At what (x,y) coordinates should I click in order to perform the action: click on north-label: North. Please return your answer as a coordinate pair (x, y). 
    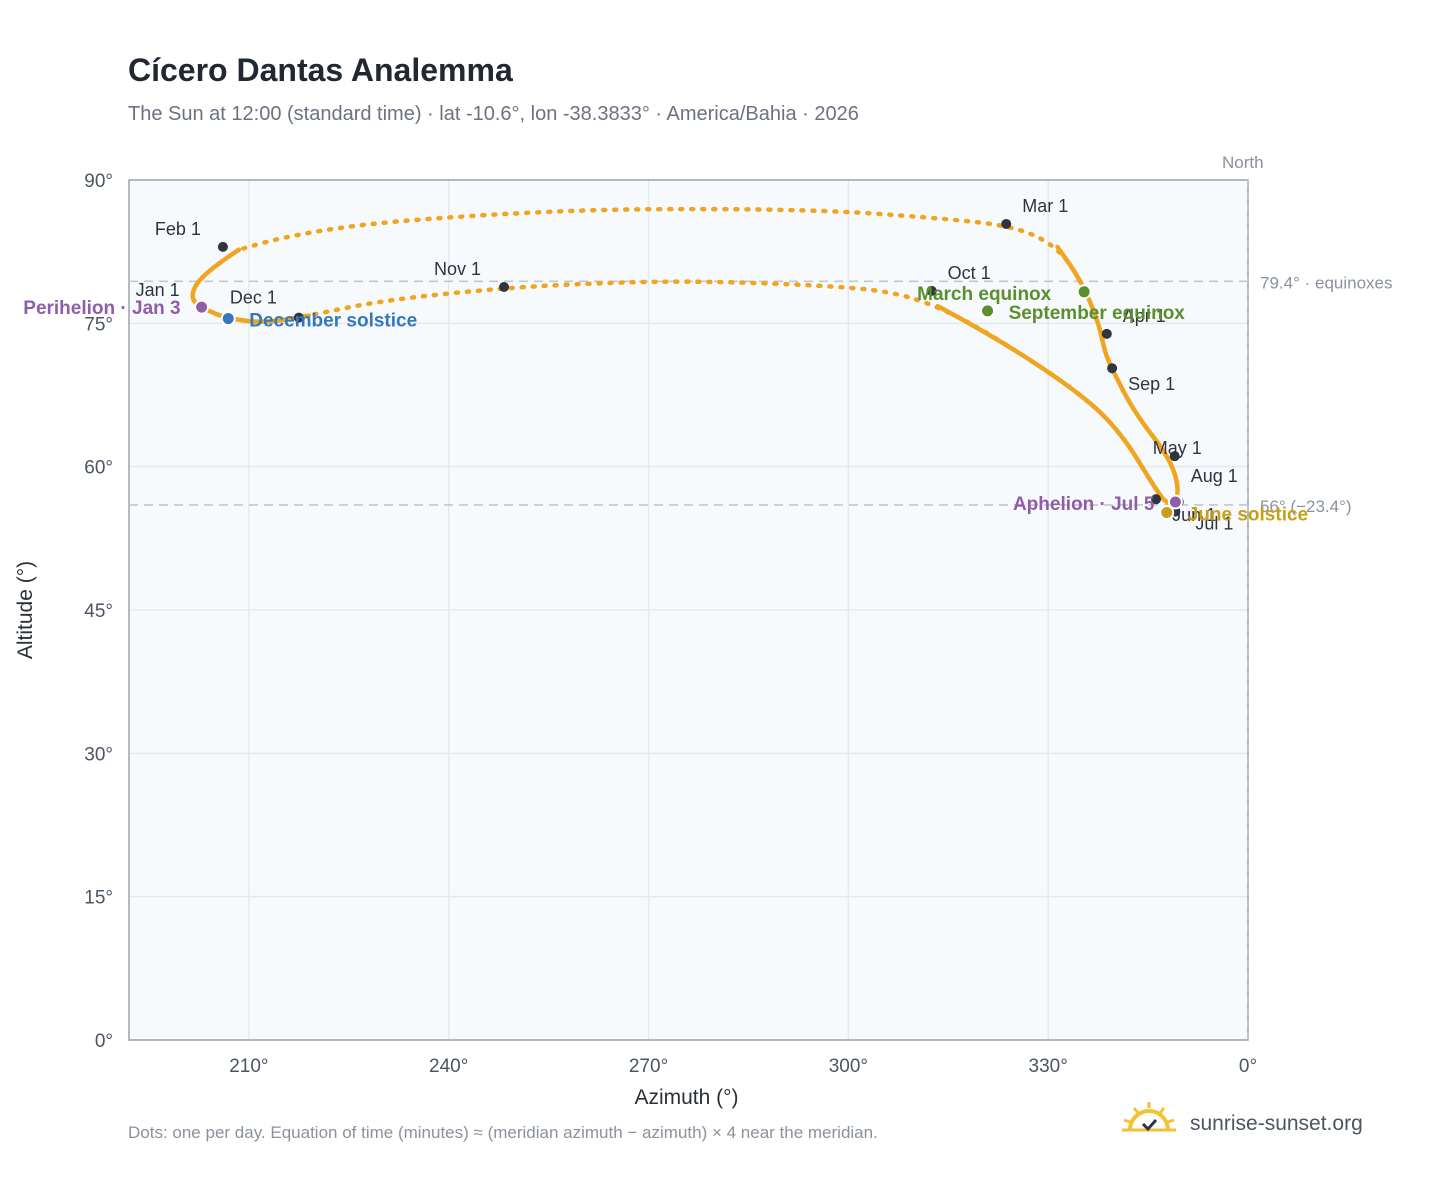
    Looking at the image, I should click on (1243, 162).